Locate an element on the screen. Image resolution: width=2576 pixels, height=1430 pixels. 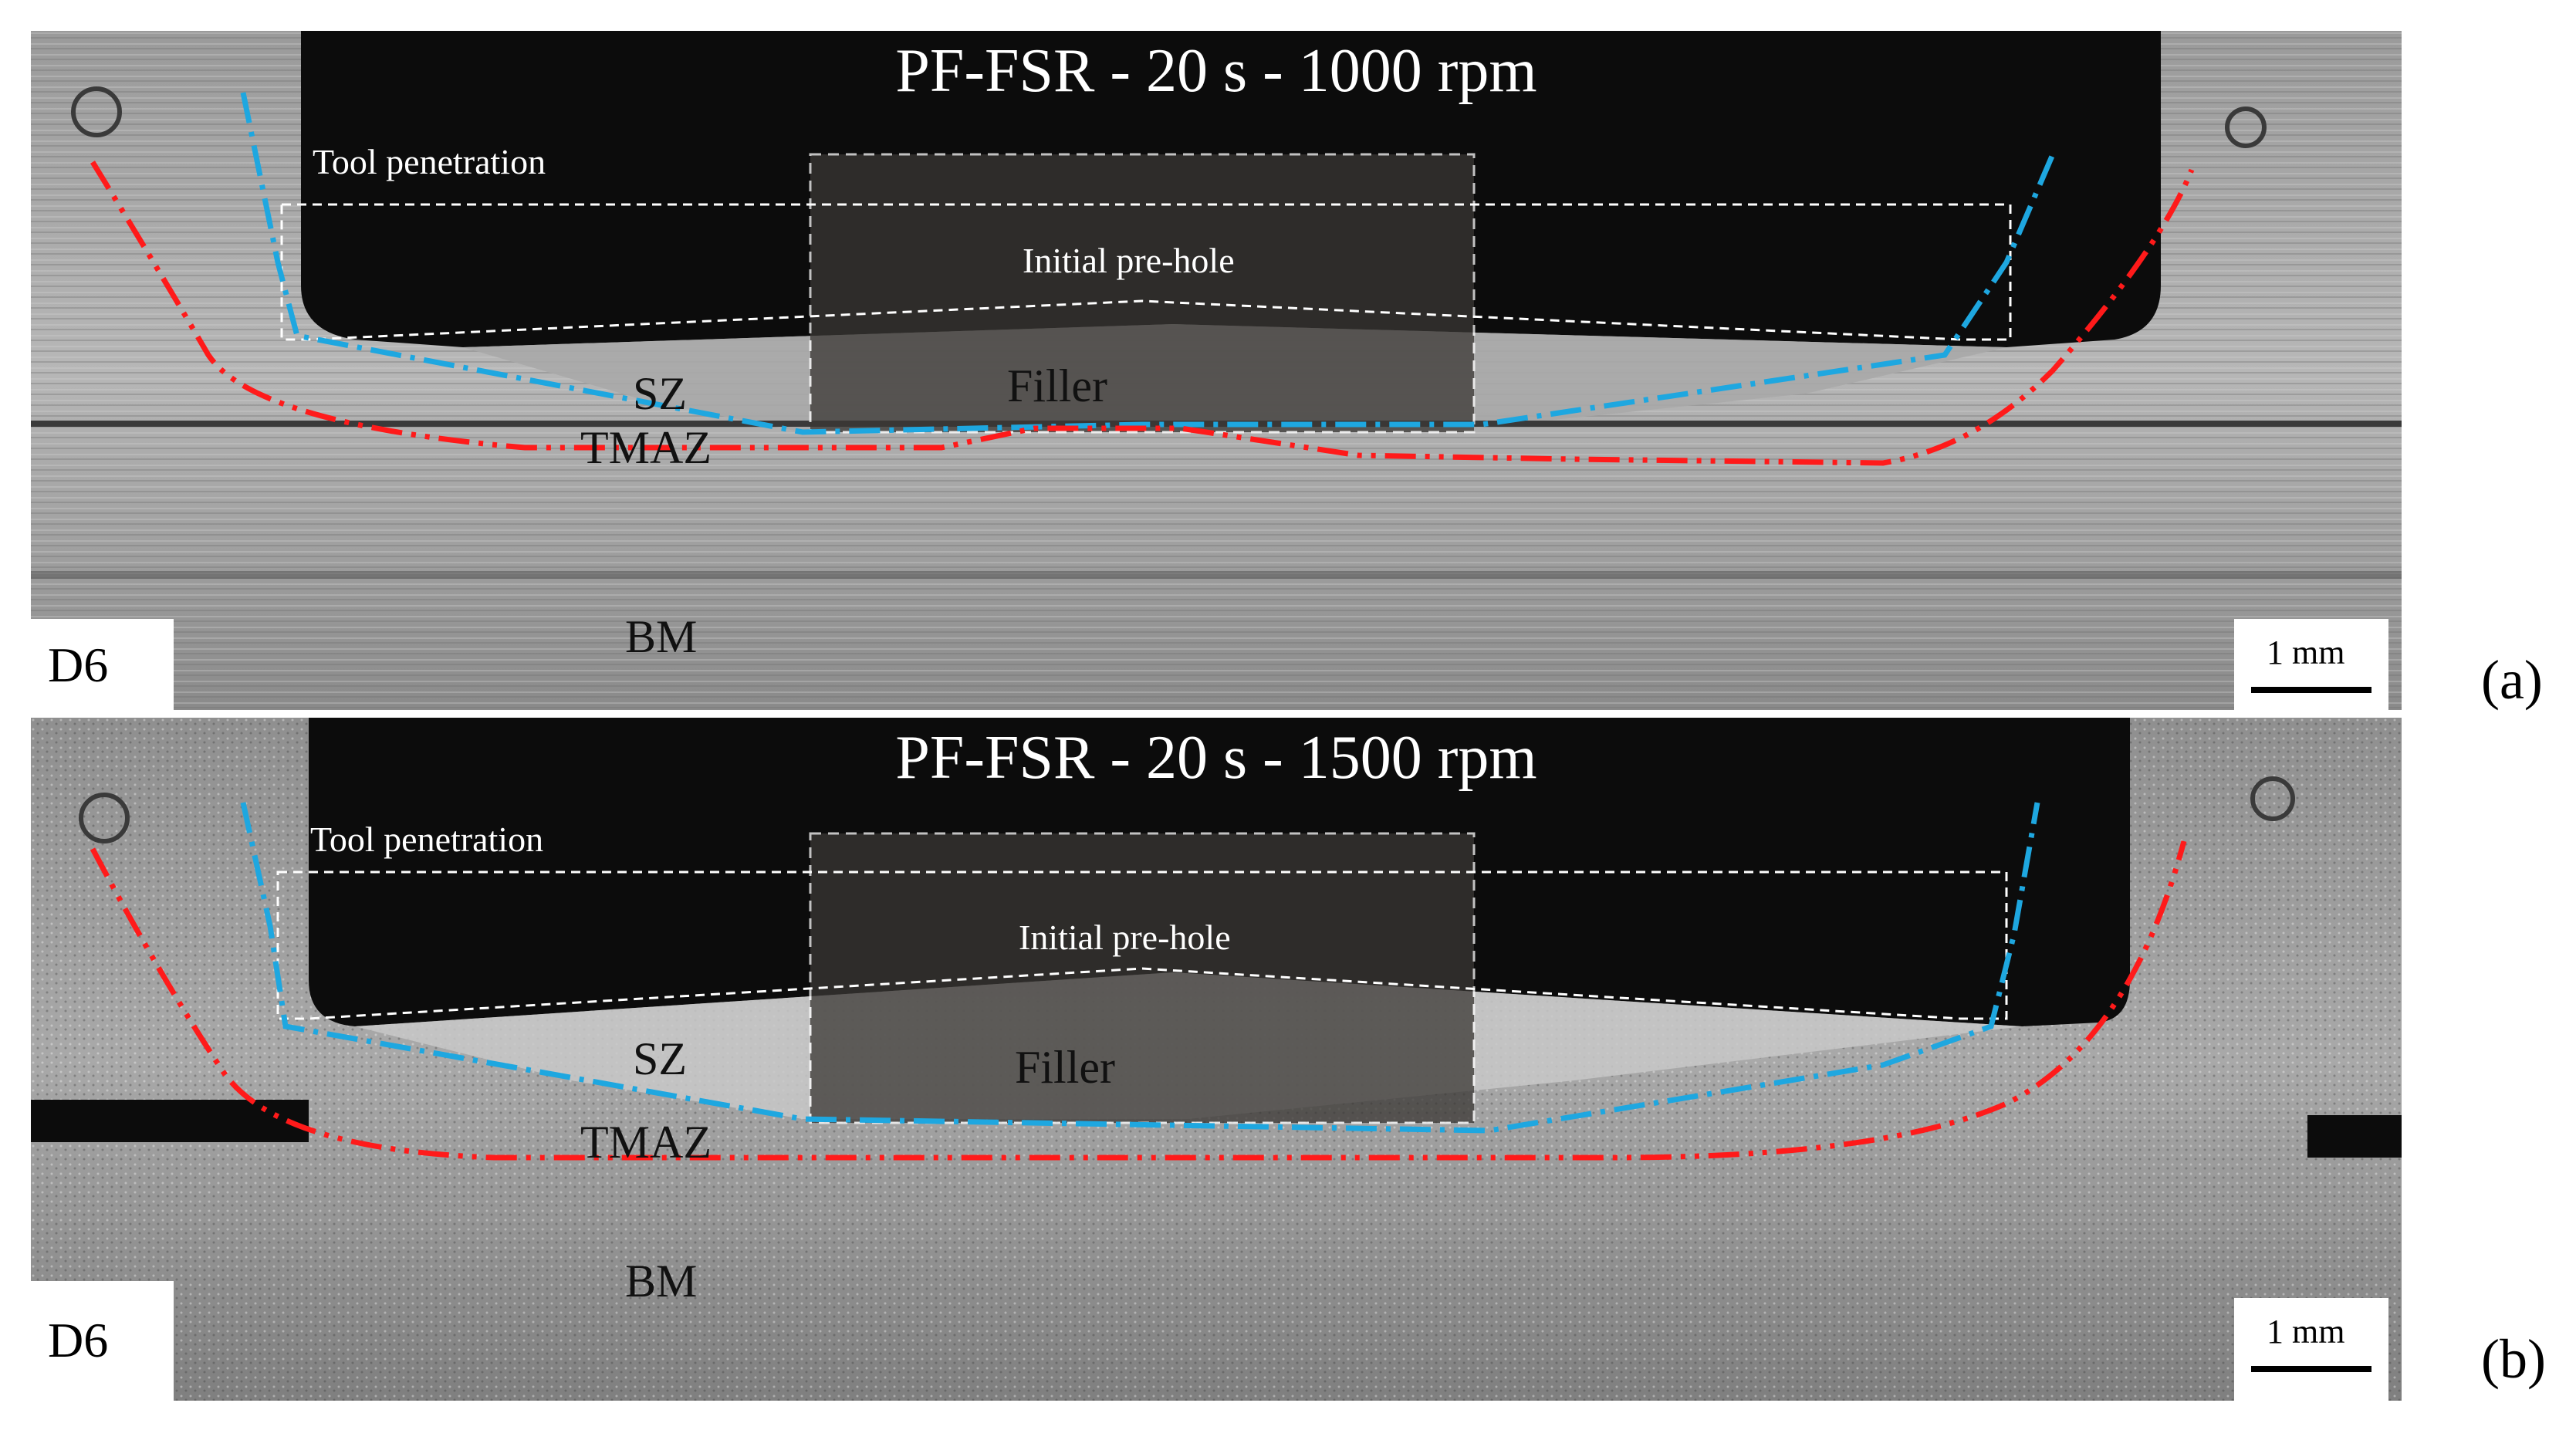
scale-box-b: 1 mm is located at coordinates (2311, 1349).